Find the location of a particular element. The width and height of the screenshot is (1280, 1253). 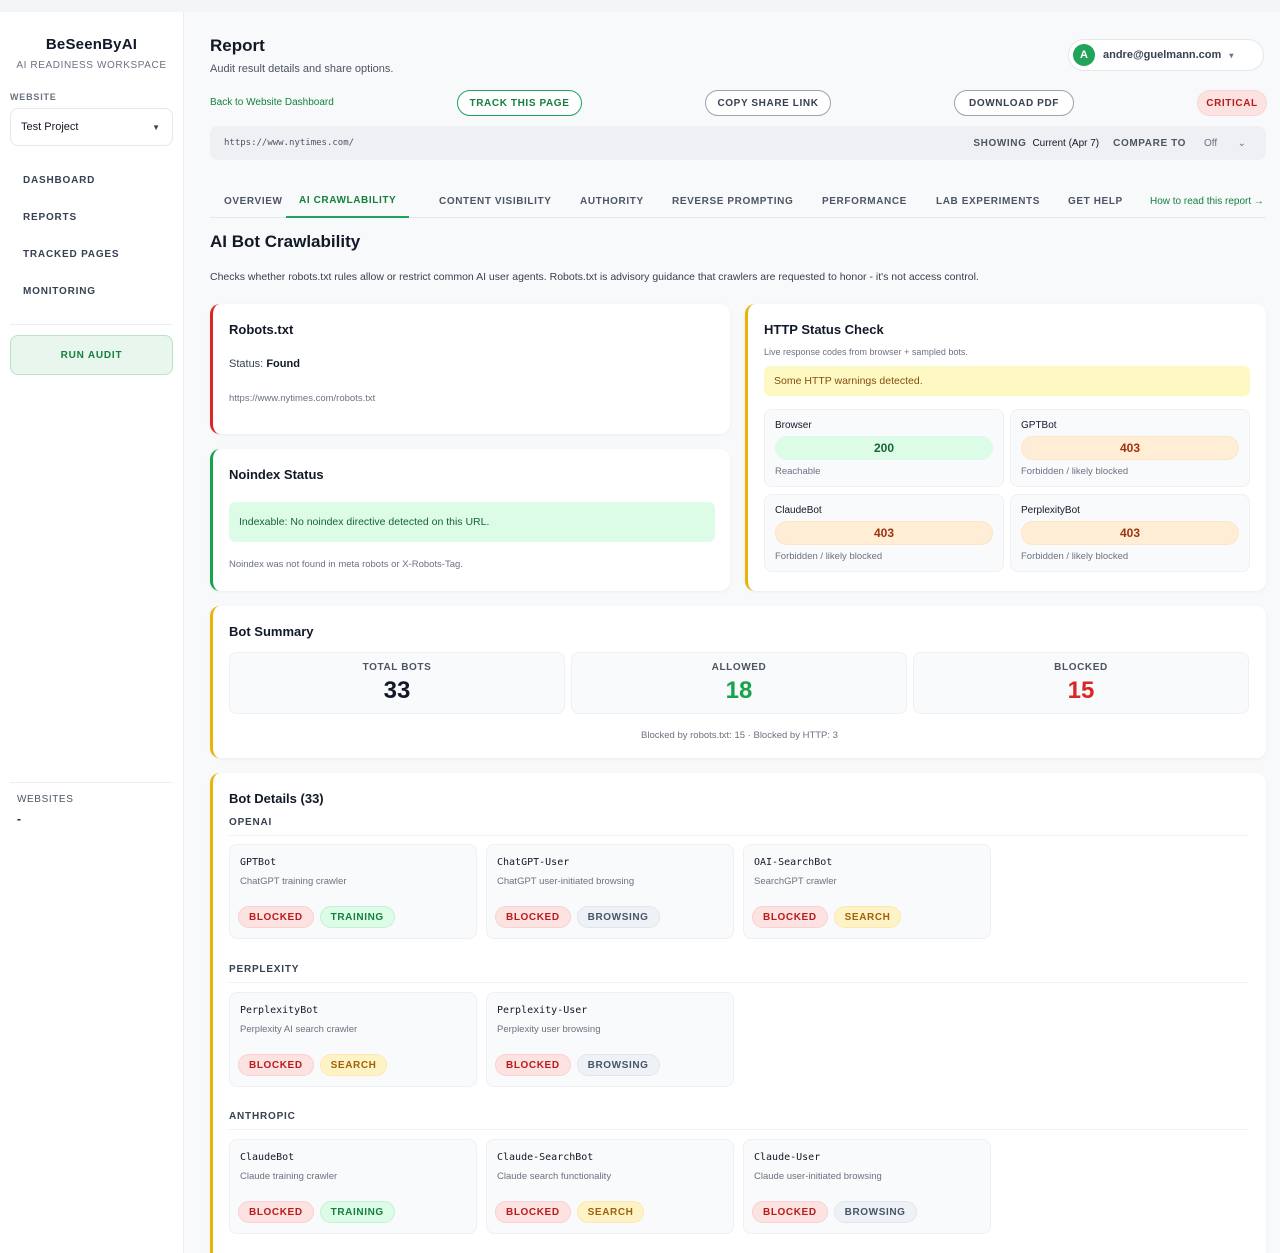

http-warning: Some HTTP warnings detected. is located at coordinates (1007, 381).